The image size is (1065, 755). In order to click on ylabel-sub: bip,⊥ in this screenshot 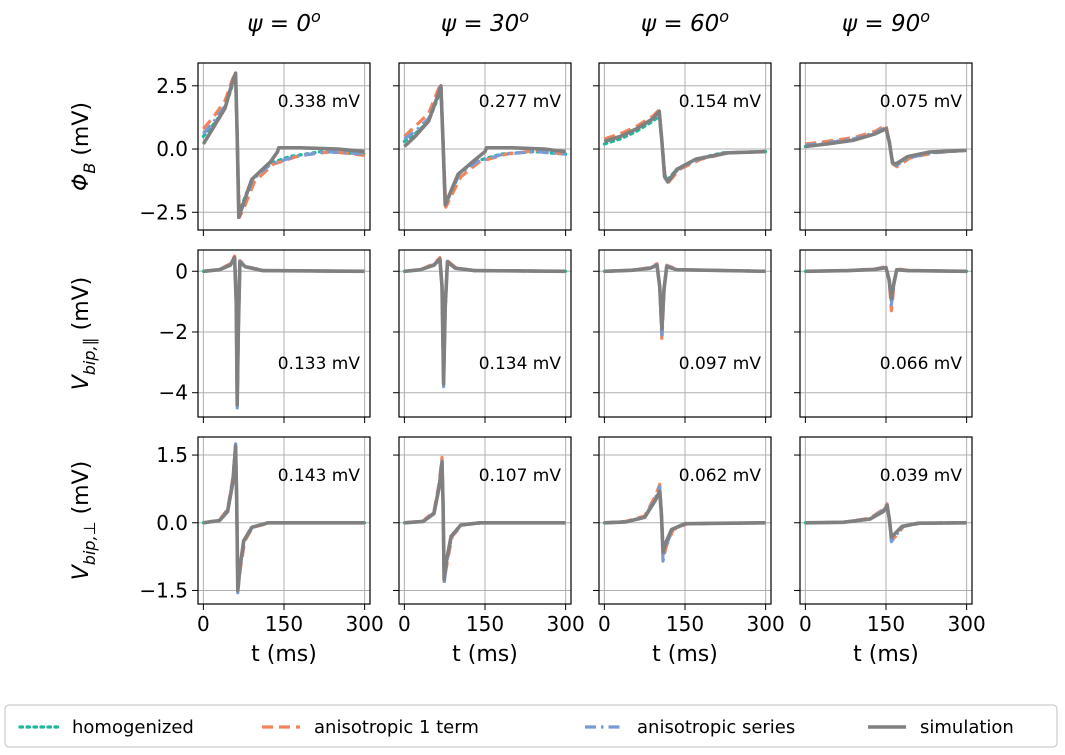, I will do `click(89, 543)`.